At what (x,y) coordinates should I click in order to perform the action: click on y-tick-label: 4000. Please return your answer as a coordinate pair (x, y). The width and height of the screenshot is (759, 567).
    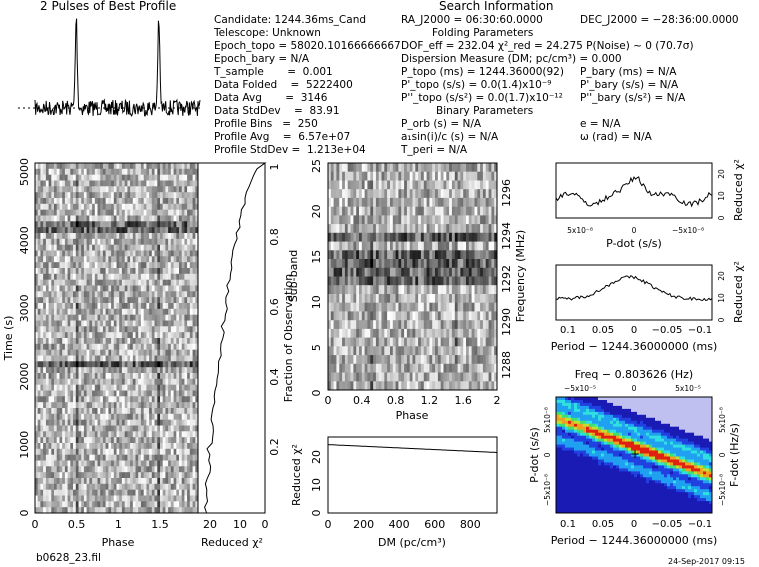
    Looking at the image, I should click on (24, 240).